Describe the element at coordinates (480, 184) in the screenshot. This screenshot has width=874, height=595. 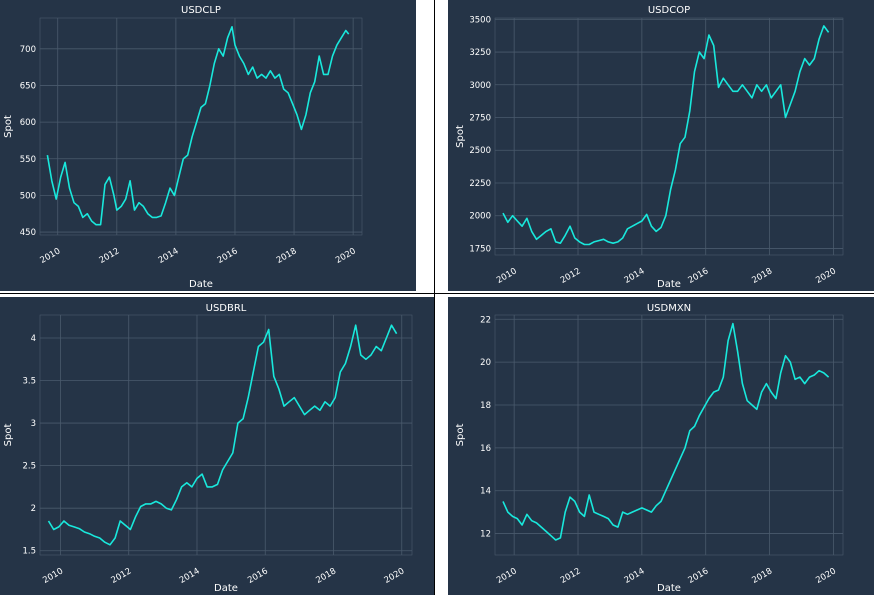
I see `y-tick-label: 2250` at that location.